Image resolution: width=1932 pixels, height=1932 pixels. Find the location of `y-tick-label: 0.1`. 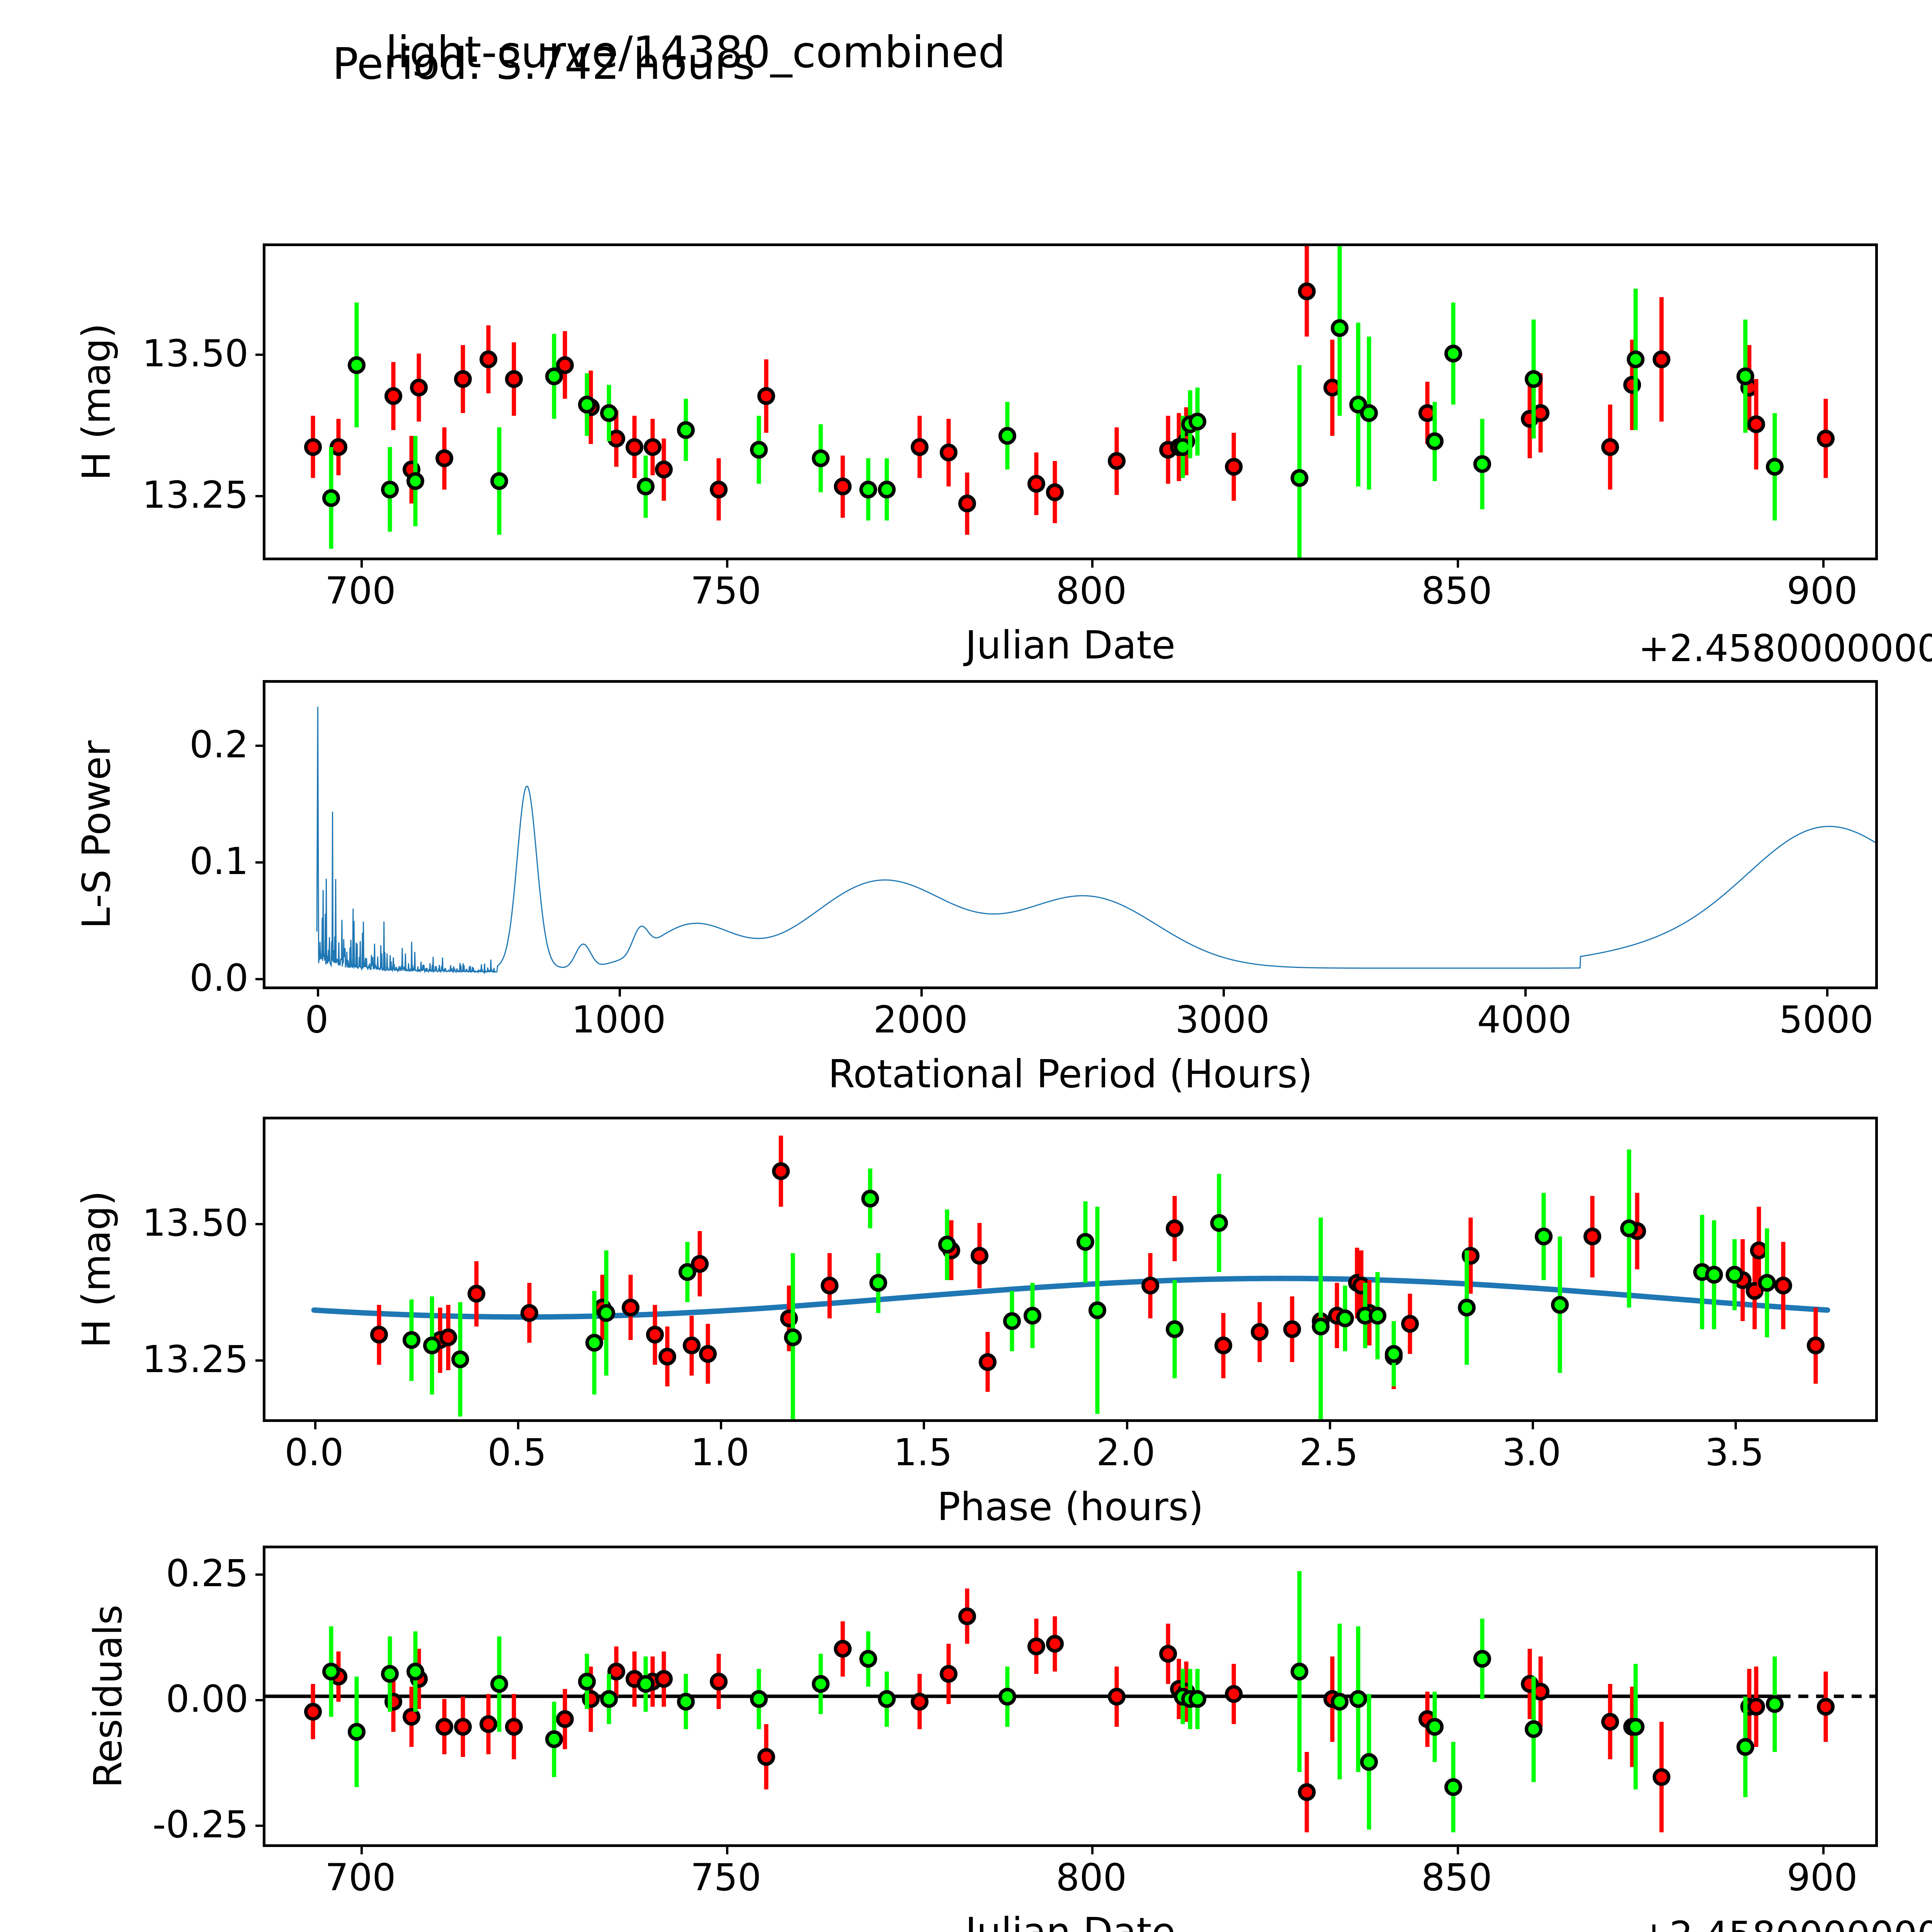

y-tick-label: 0.1 is located at coordinates (218, 861).